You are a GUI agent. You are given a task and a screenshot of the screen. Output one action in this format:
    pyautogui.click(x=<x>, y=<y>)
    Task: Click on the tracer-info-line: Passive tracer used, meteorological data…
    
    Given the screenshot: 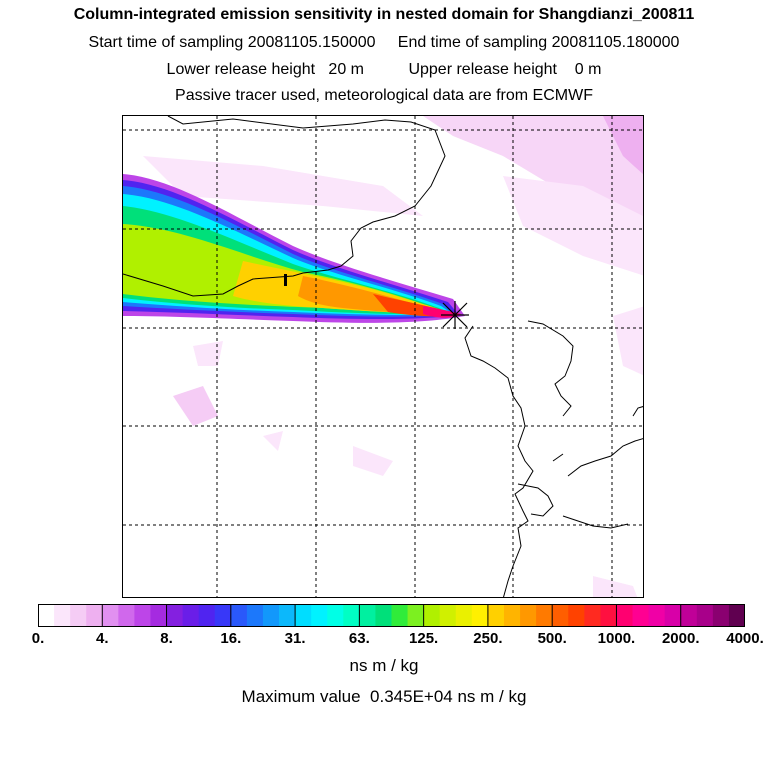 What is the action you would take?
    pyautogui.click(x=384, y=95)
    